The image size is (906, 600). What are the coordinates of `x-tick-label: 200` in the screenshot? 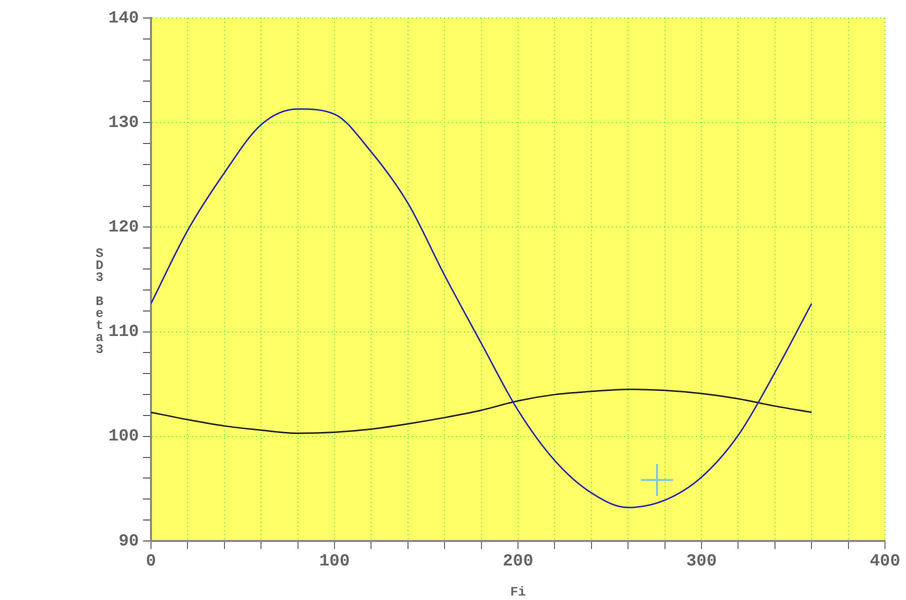 It's located at (518, 562).